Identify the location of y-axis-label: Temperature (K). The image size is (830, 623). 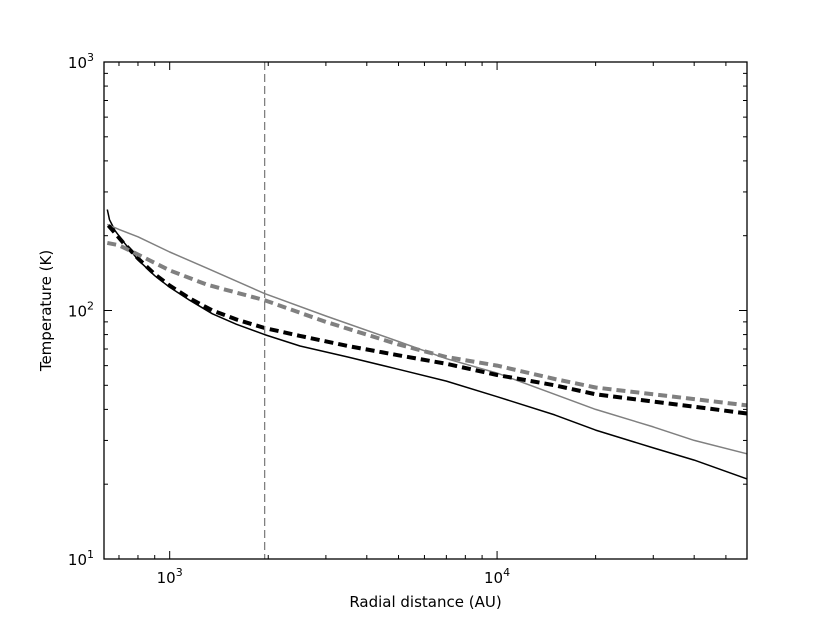
(46, 311).